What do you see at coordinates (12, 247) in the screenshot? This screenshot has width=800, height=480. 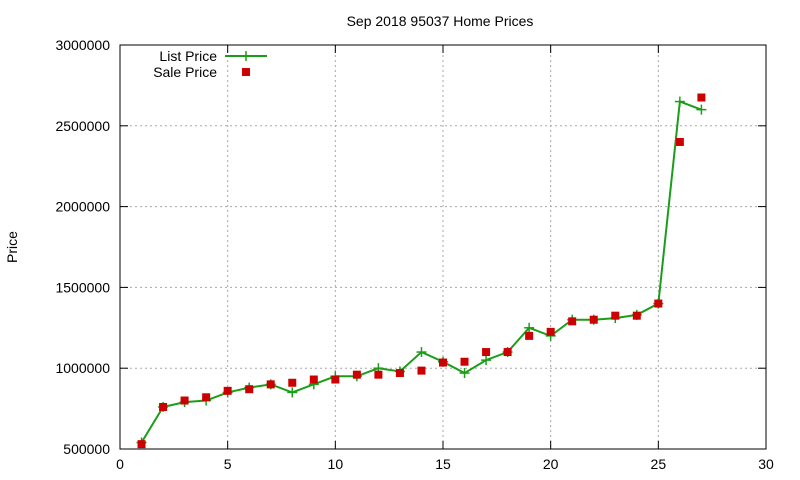 I see `y-axis-label: Price` at bounding box center [12, 247].